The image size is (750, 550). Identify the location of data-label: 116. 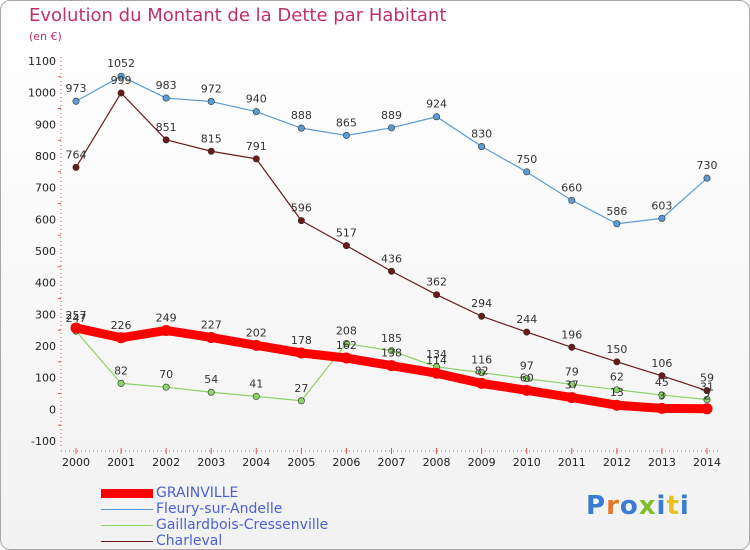
(481, 360).